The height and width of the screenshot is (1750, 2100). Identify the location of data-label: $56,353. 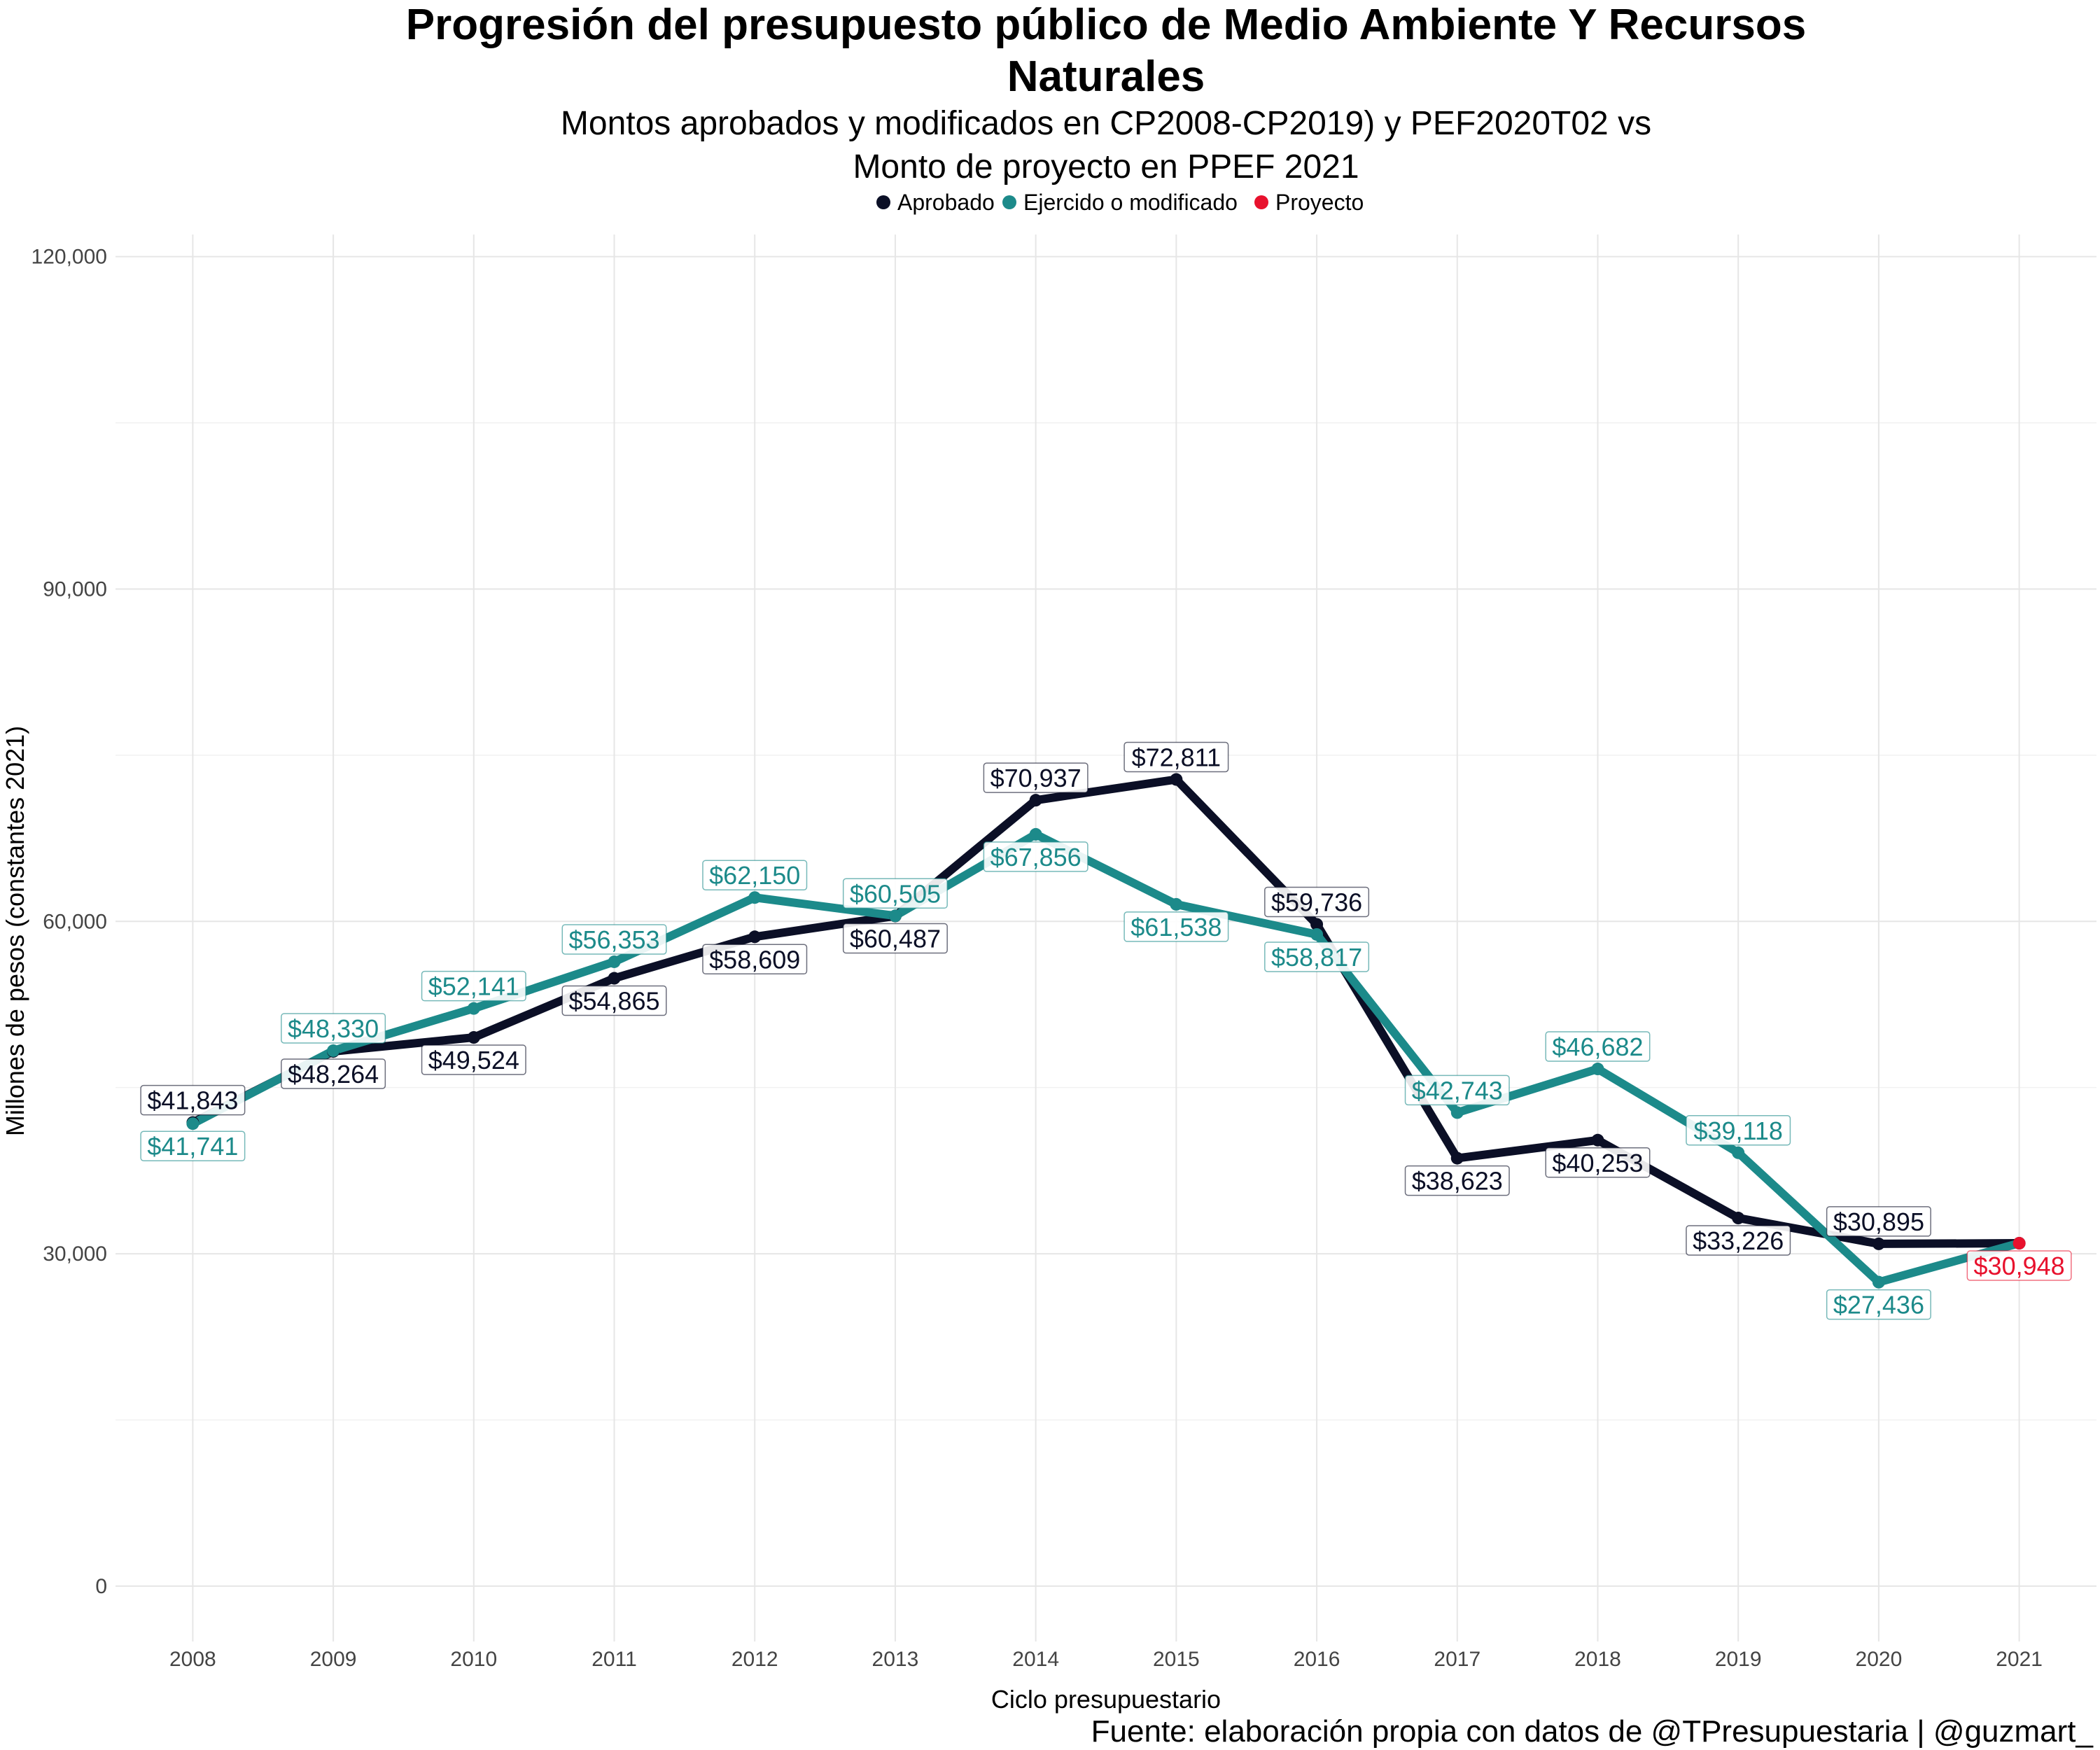
(614, 939).